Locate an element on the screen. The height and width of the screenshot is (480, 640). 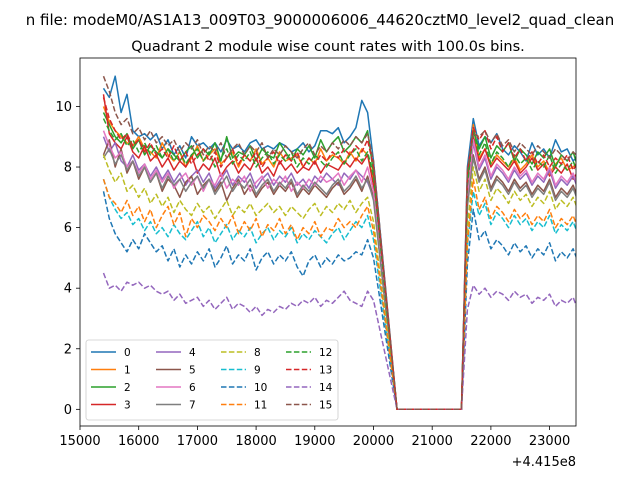
y-tick-label: 4 is located at coordinates (68, 289).